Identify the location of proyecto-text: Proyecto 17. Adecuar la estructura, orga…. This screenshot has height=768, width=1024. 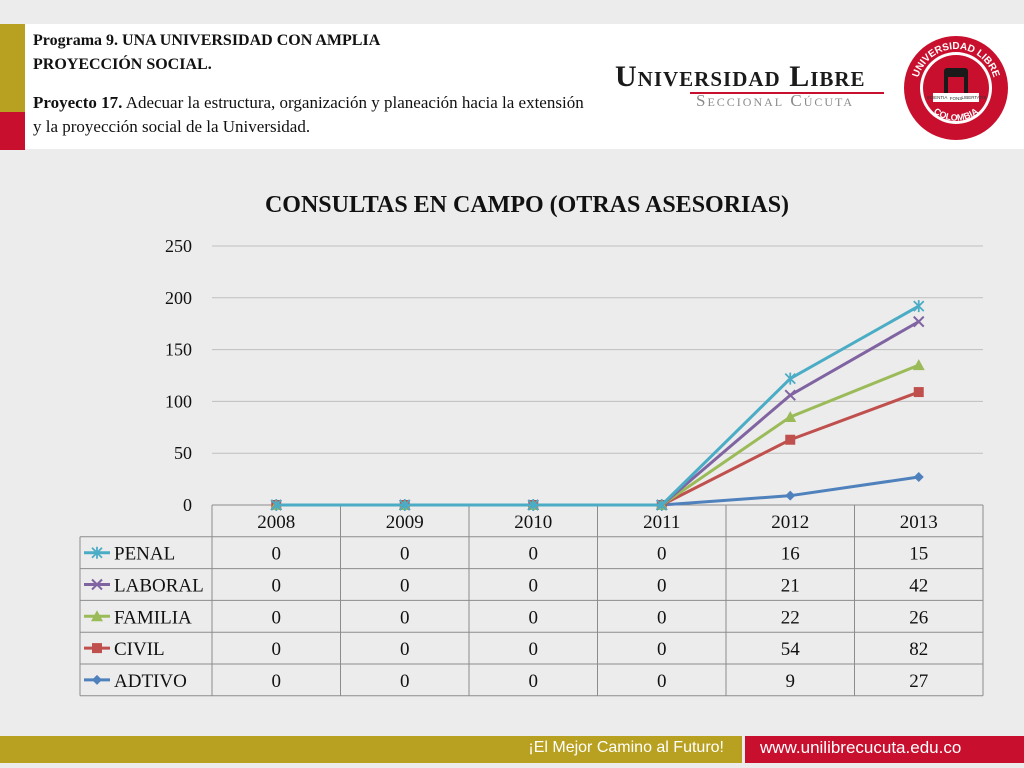
(313, 115).